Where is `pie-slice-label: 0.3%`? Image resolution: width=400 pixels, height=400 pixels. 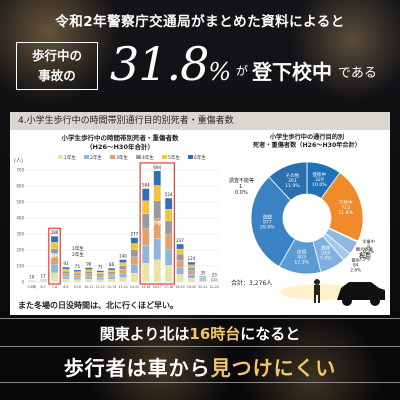
pie-slice-label: 0.3% is located at coordinates (368, 251).